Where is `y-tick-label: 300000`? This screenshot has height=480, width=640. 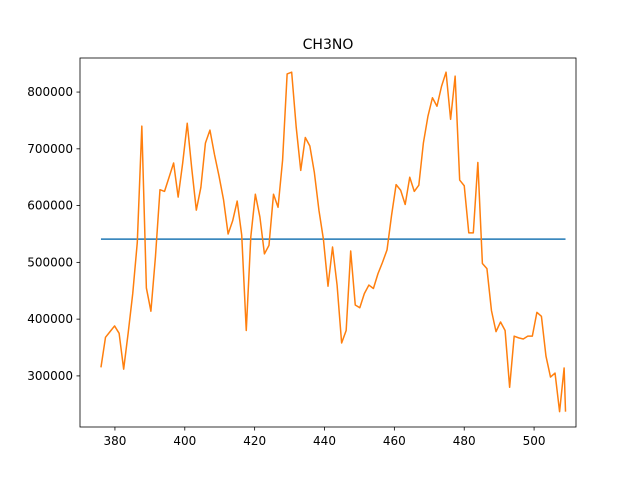
y-tick-label: 300000 is located at coordinates (50, 376).